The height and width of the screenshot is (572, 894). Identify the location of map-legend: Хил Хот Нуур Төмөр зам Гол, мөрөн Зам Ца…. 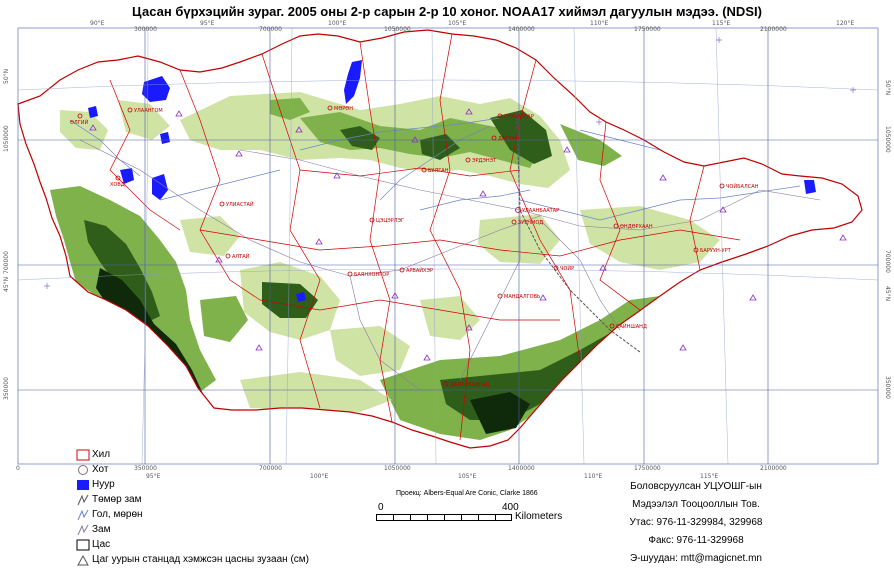
(226, 508).